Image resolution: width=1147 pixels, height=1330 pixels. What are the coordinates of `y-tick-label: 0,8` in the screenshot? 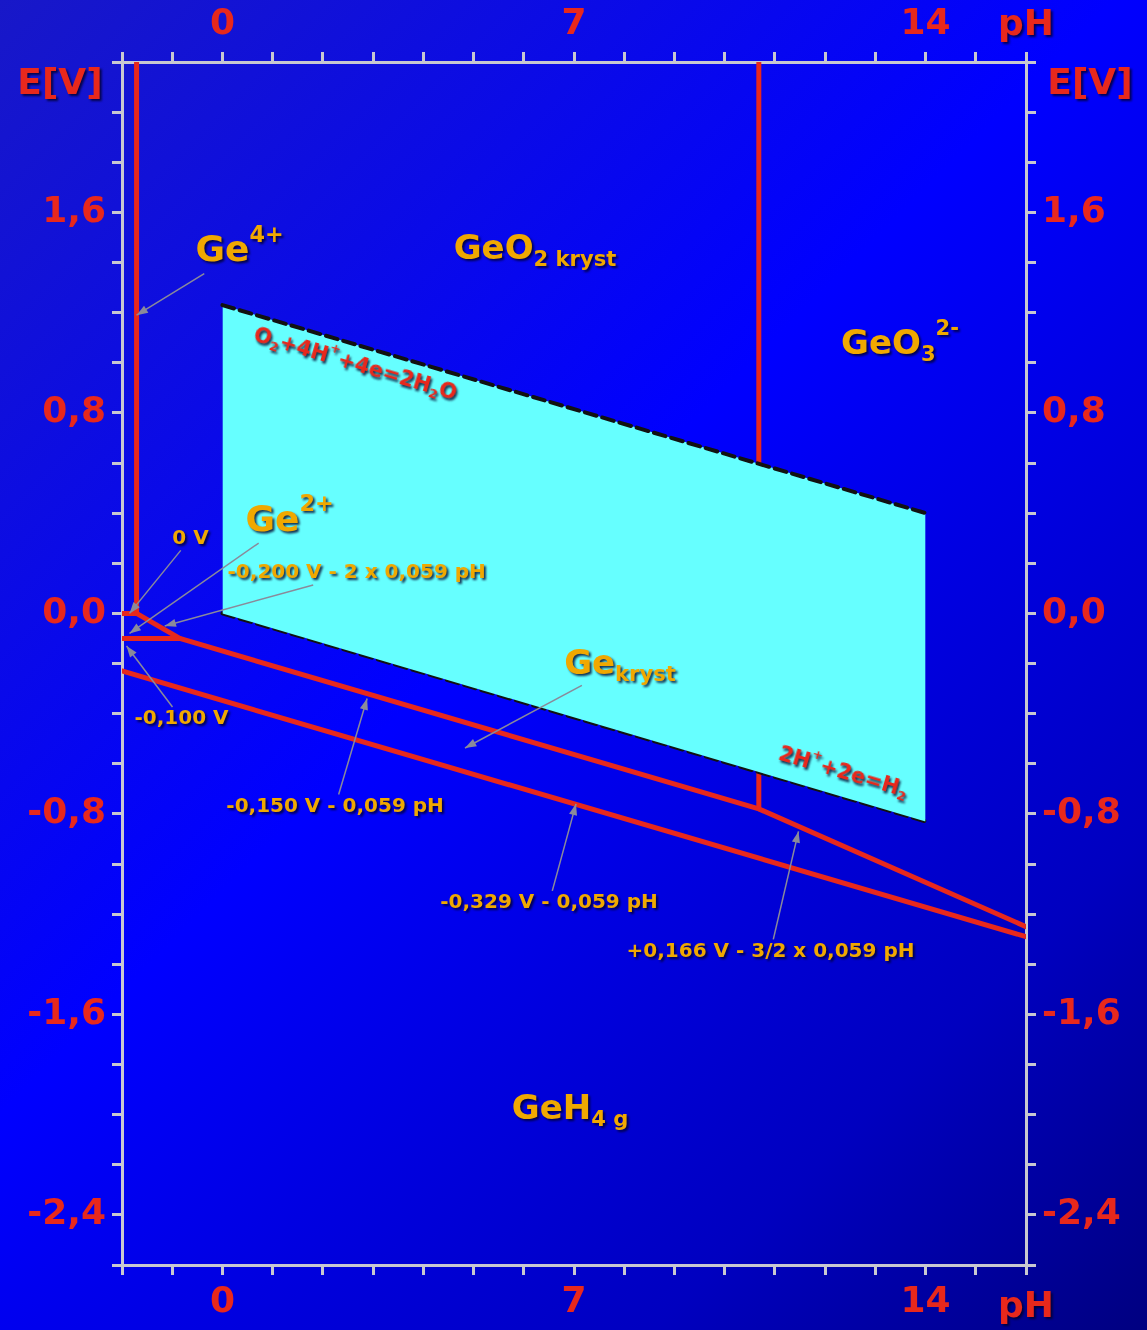 It's located at (74, 410).